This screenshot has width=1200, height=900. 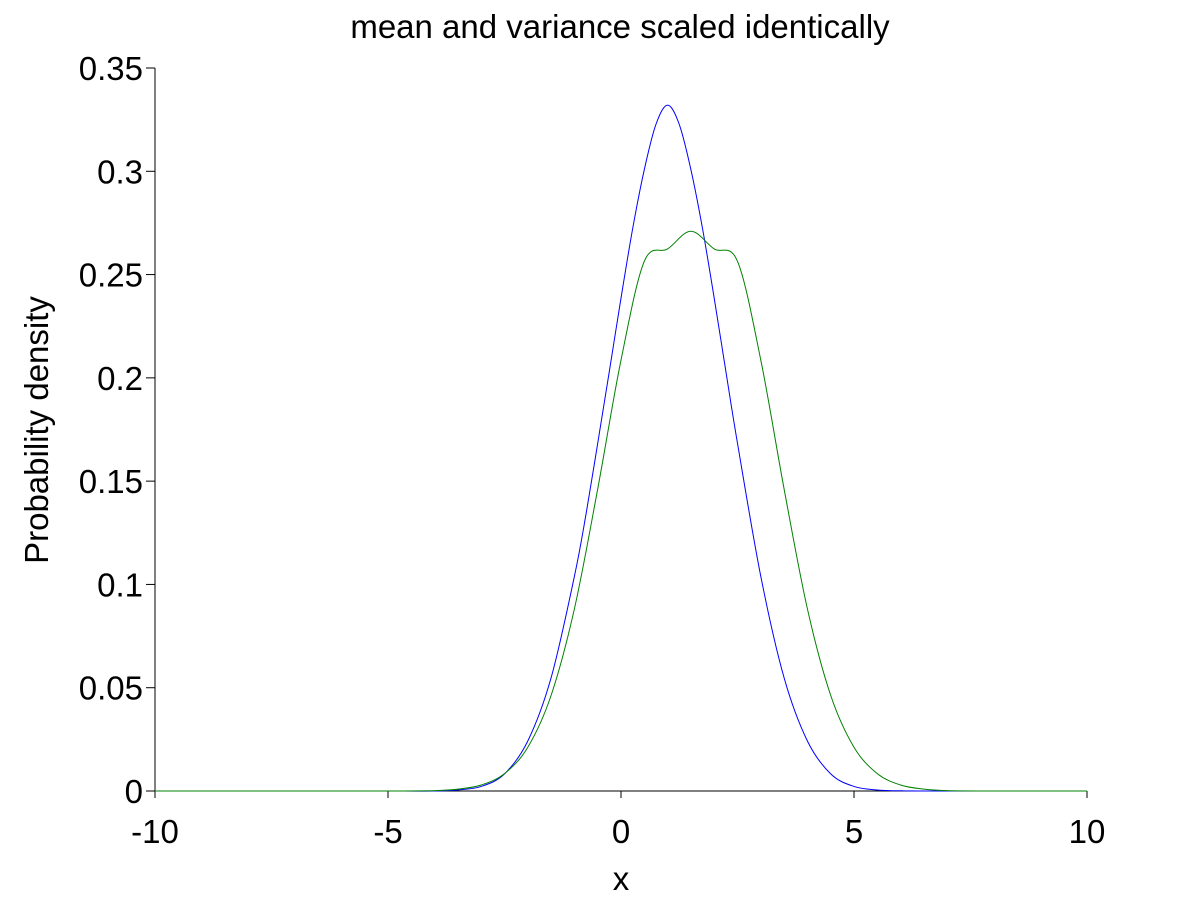 I want to click on y-tick-label: 0.35, so click(x=111, y=68).